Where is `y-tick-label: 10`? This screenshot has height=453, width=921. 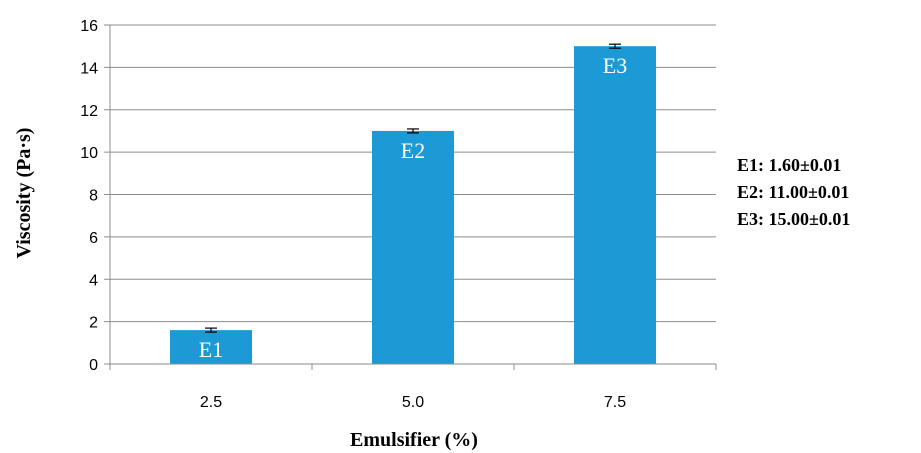
y-tick-label: 10 is located at coordinates (89, 153).